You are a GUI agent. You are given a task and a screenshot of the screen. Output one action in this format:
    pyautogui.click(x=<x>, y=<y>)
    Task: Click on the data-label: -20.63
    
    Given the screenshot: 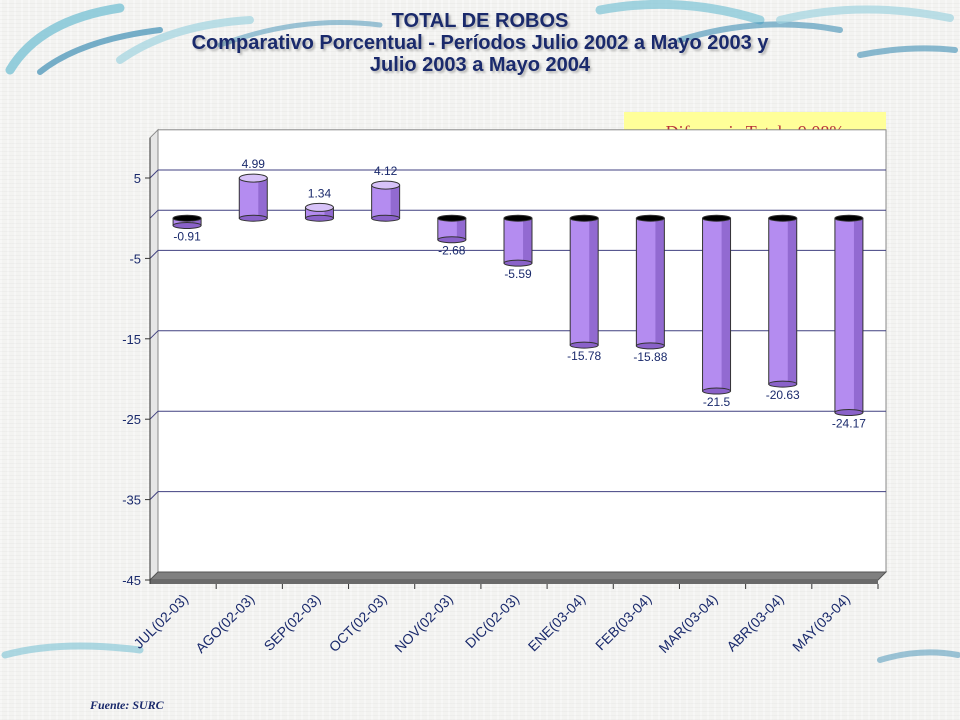 What is the action you would take?
    pyautogui.click(x=783, y=395)
    